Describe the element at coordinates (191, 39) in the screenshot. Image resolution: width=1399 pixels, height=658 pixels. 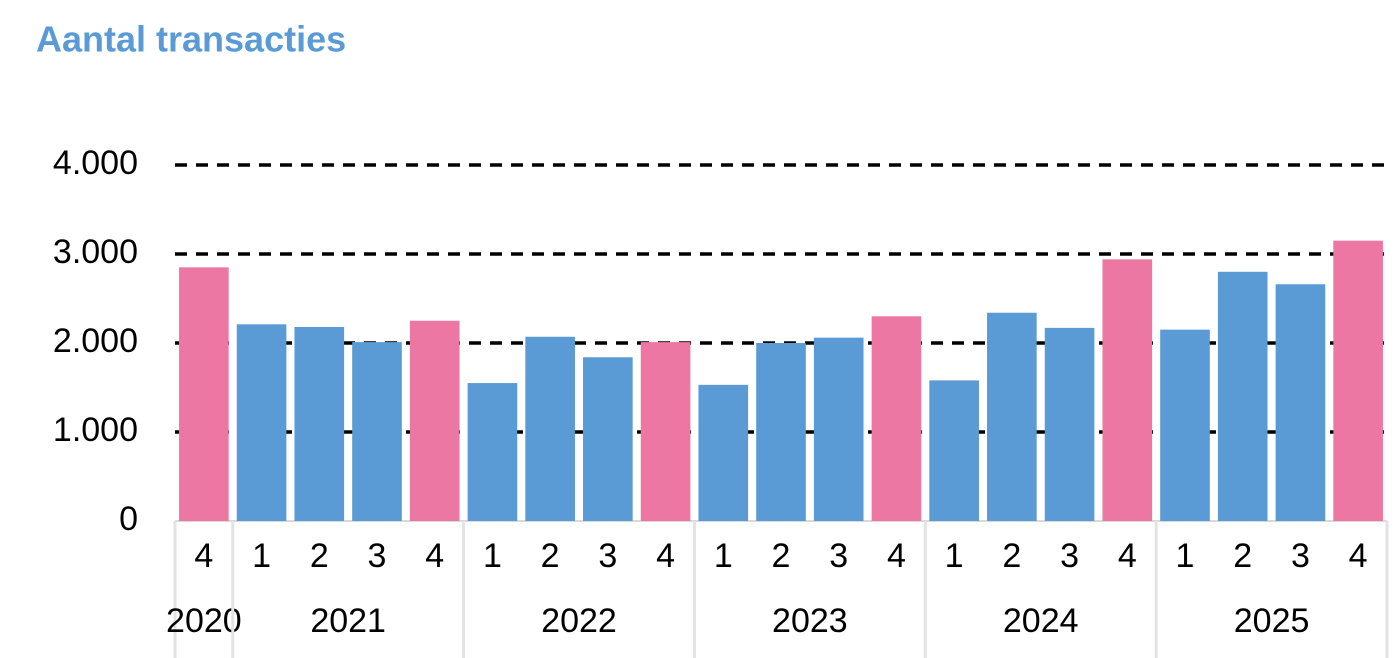
I see `chart-title: Aantal transacties` at that location.